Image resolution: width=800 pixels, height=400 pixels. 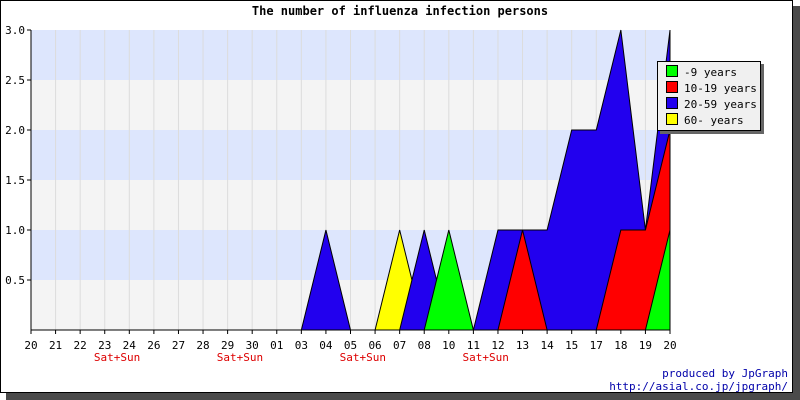 What do you see at coordinates (620, 345) in the screenshot?
I see `x-tick-label: 18` at bounding box center [620, 345].